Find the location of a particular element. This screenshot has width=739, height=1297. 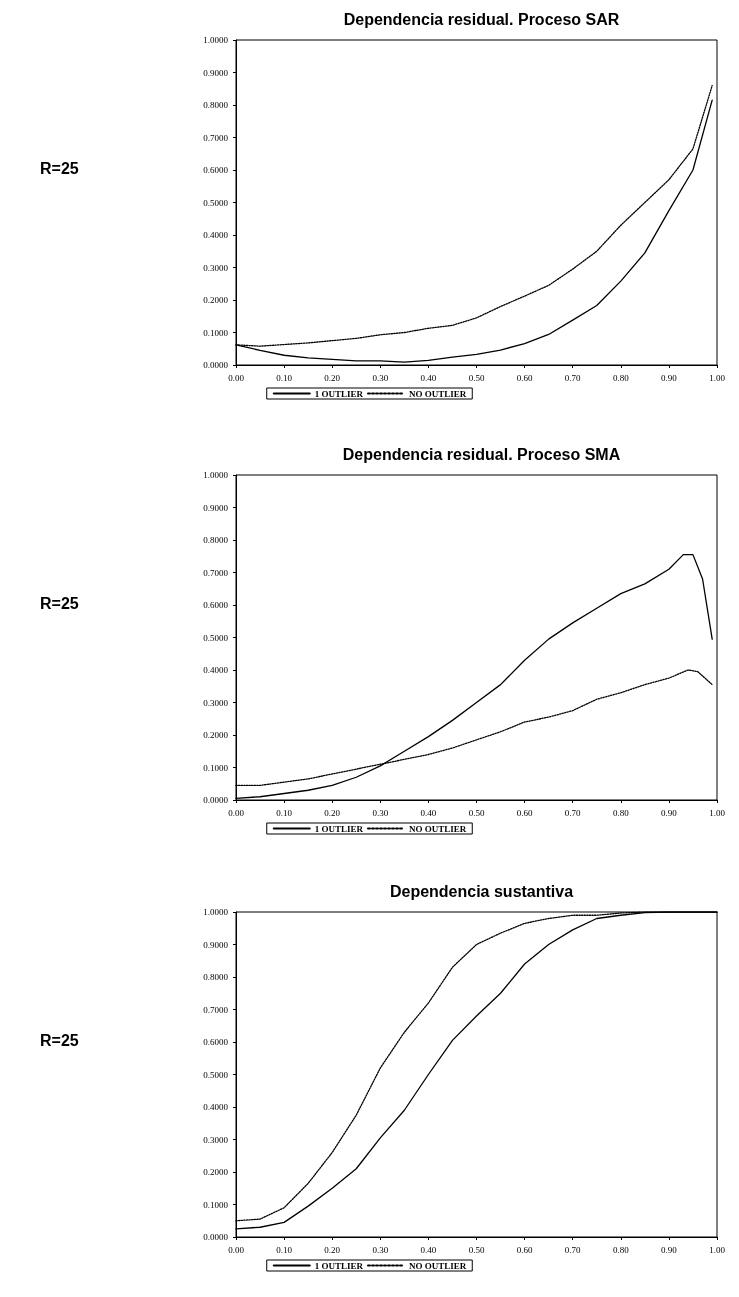

chart-title: Dependencia residual. Proceso SAR is located at coordinates (481, 19).